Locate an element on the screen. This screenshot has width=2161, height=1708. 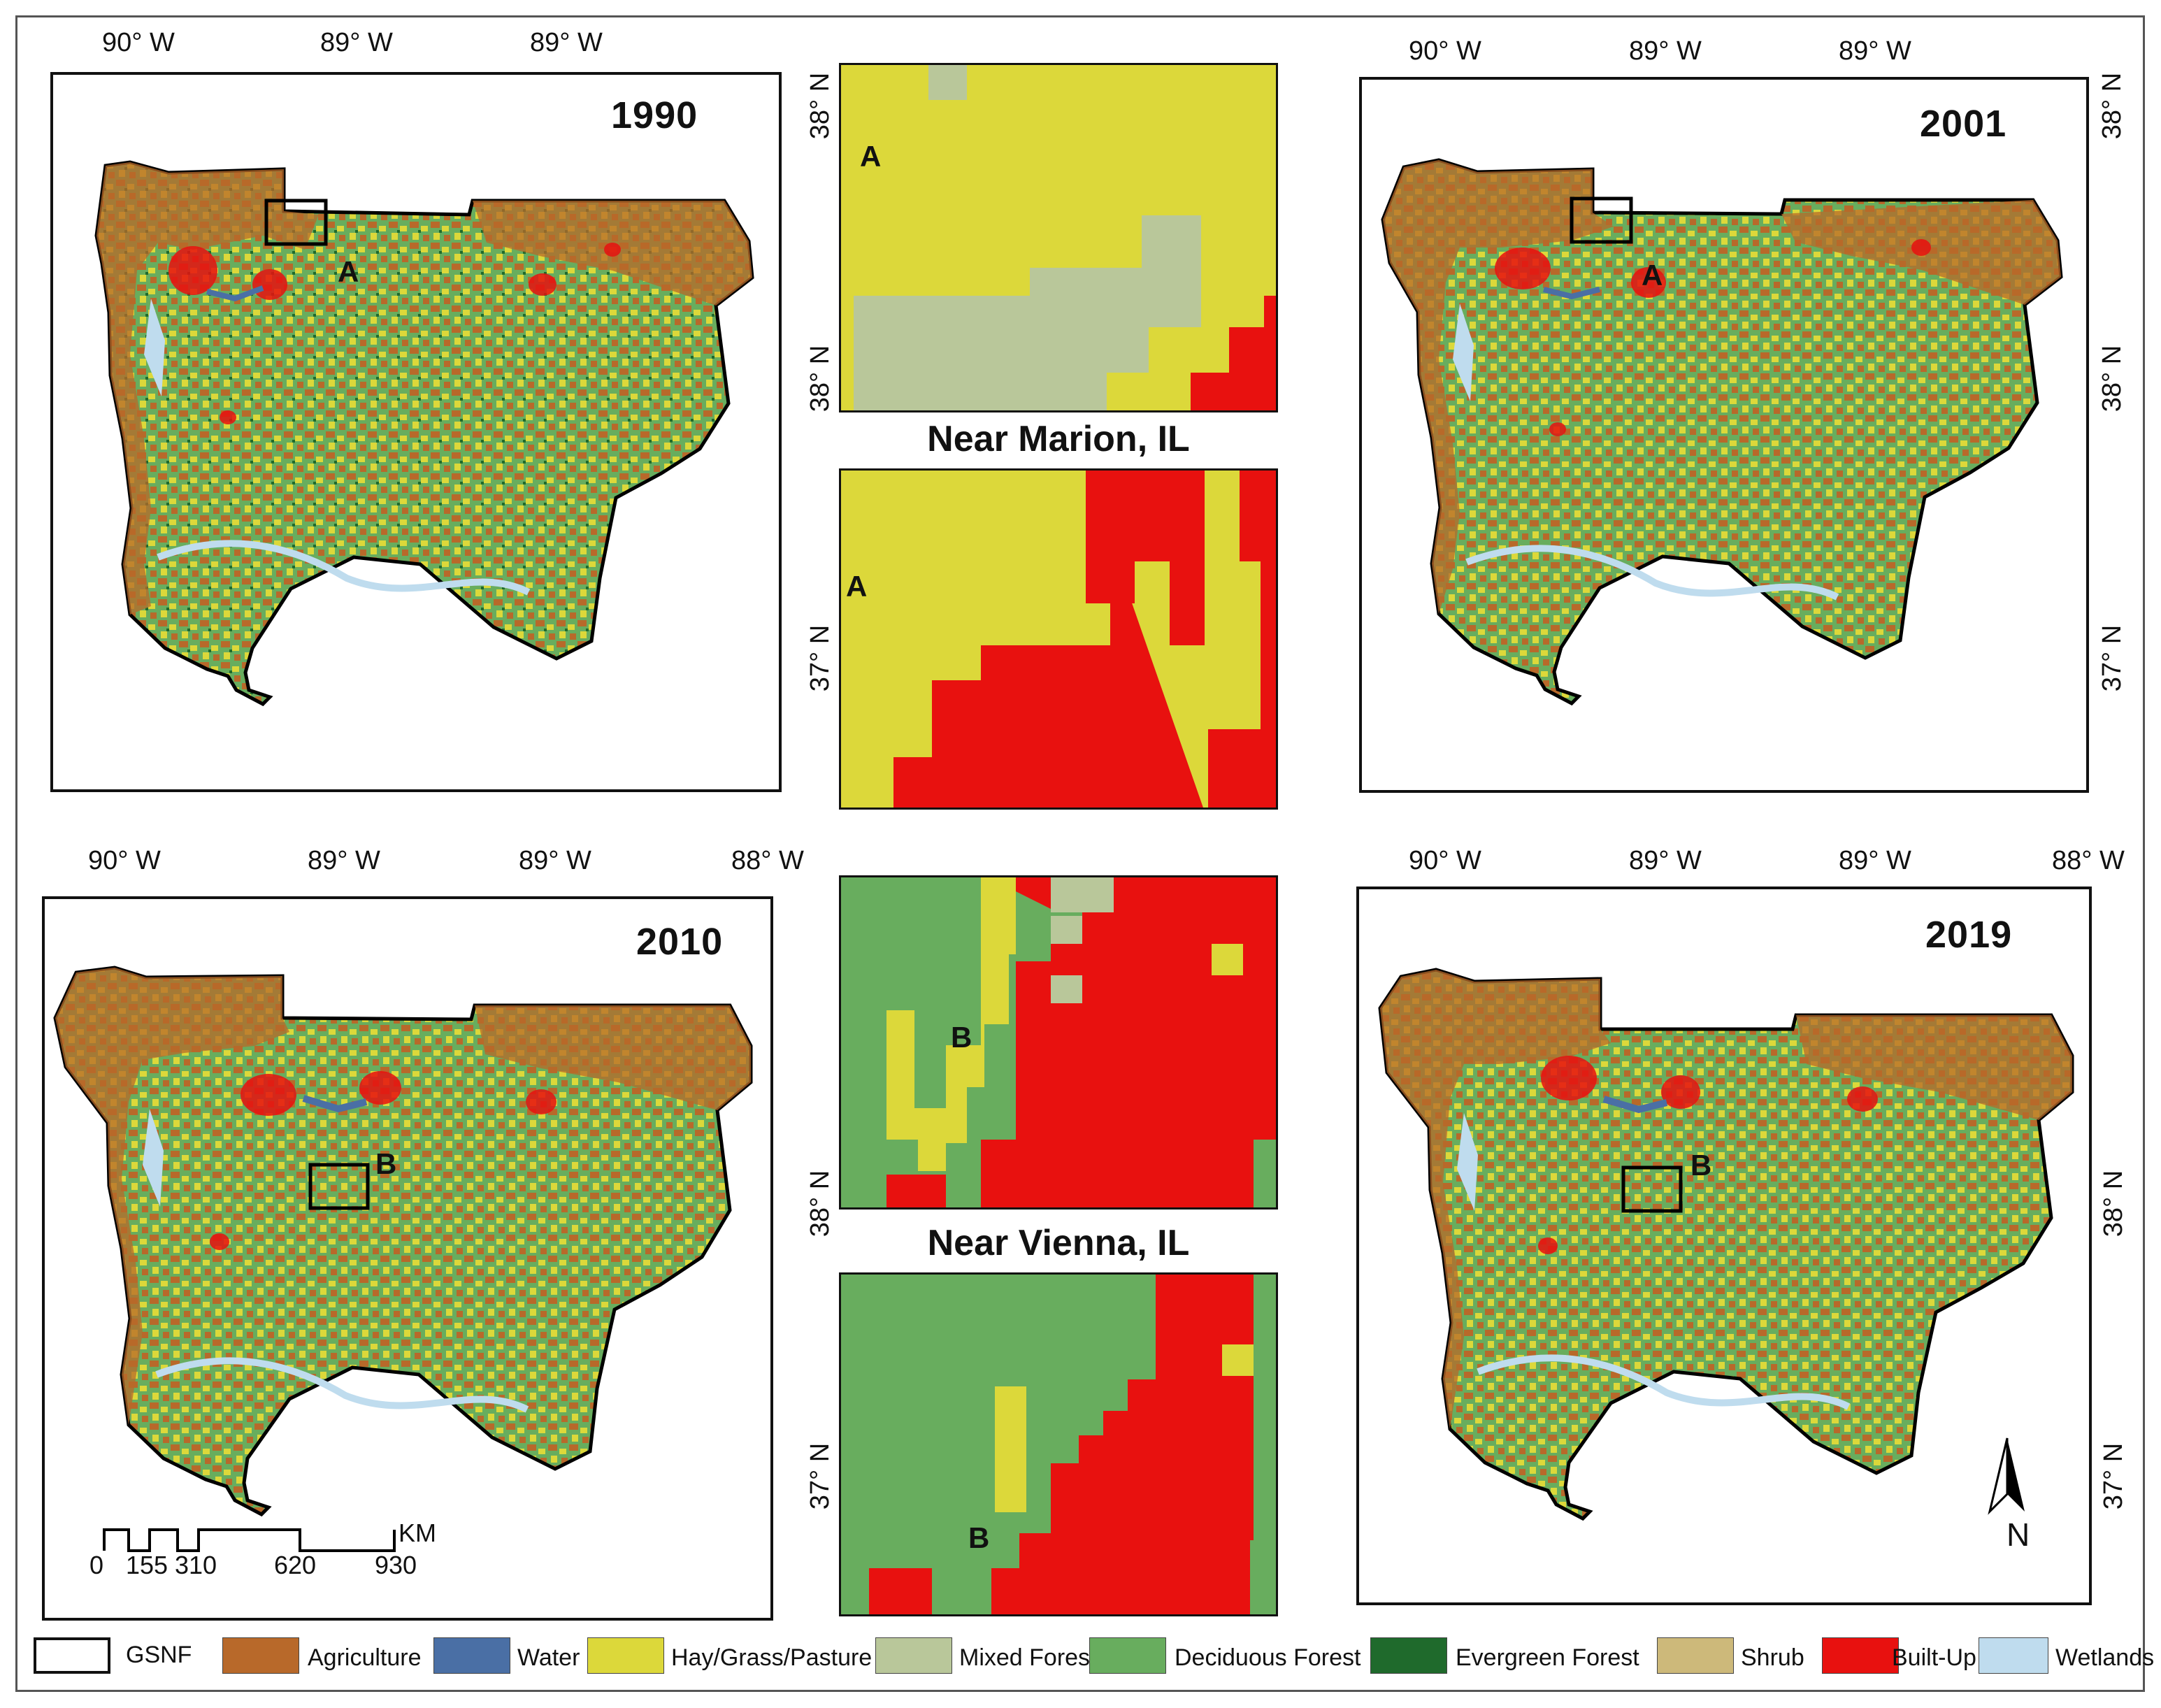
legend-swatch-gsnf is located at coordinates (72, 1656).